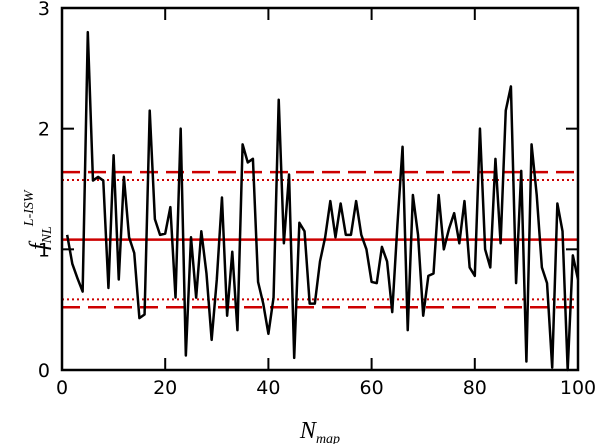  What do you see at coordinates (308, 431) in the screenshot?
I see `x-label-base: N` at bounding box center [308, 431].